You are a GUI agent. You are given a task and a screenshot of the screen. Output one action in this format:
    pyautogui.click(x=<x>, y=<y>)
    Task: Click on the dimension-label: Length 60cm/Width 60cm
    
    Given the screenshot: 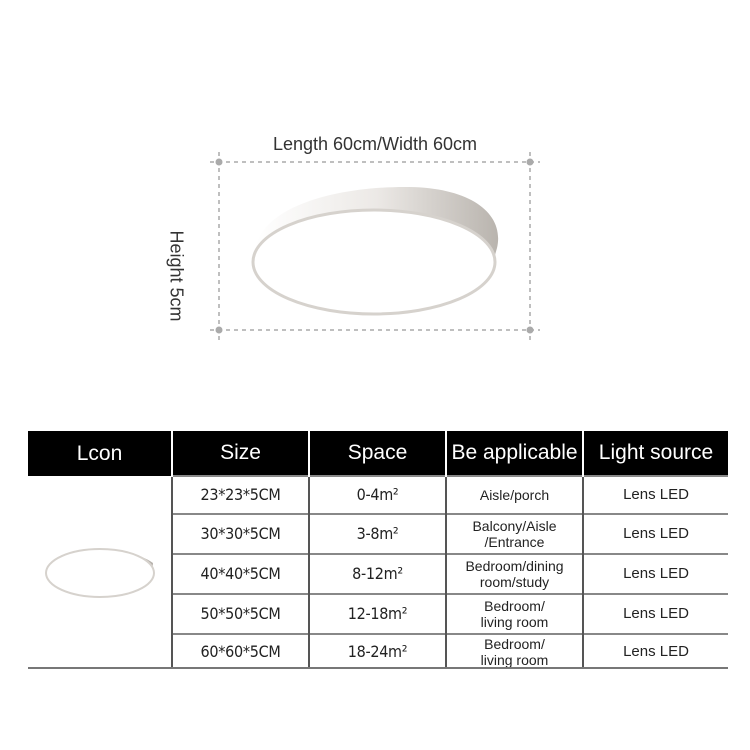 What is the action you would take?
    pyautogui.click(x=375, y=144)
    